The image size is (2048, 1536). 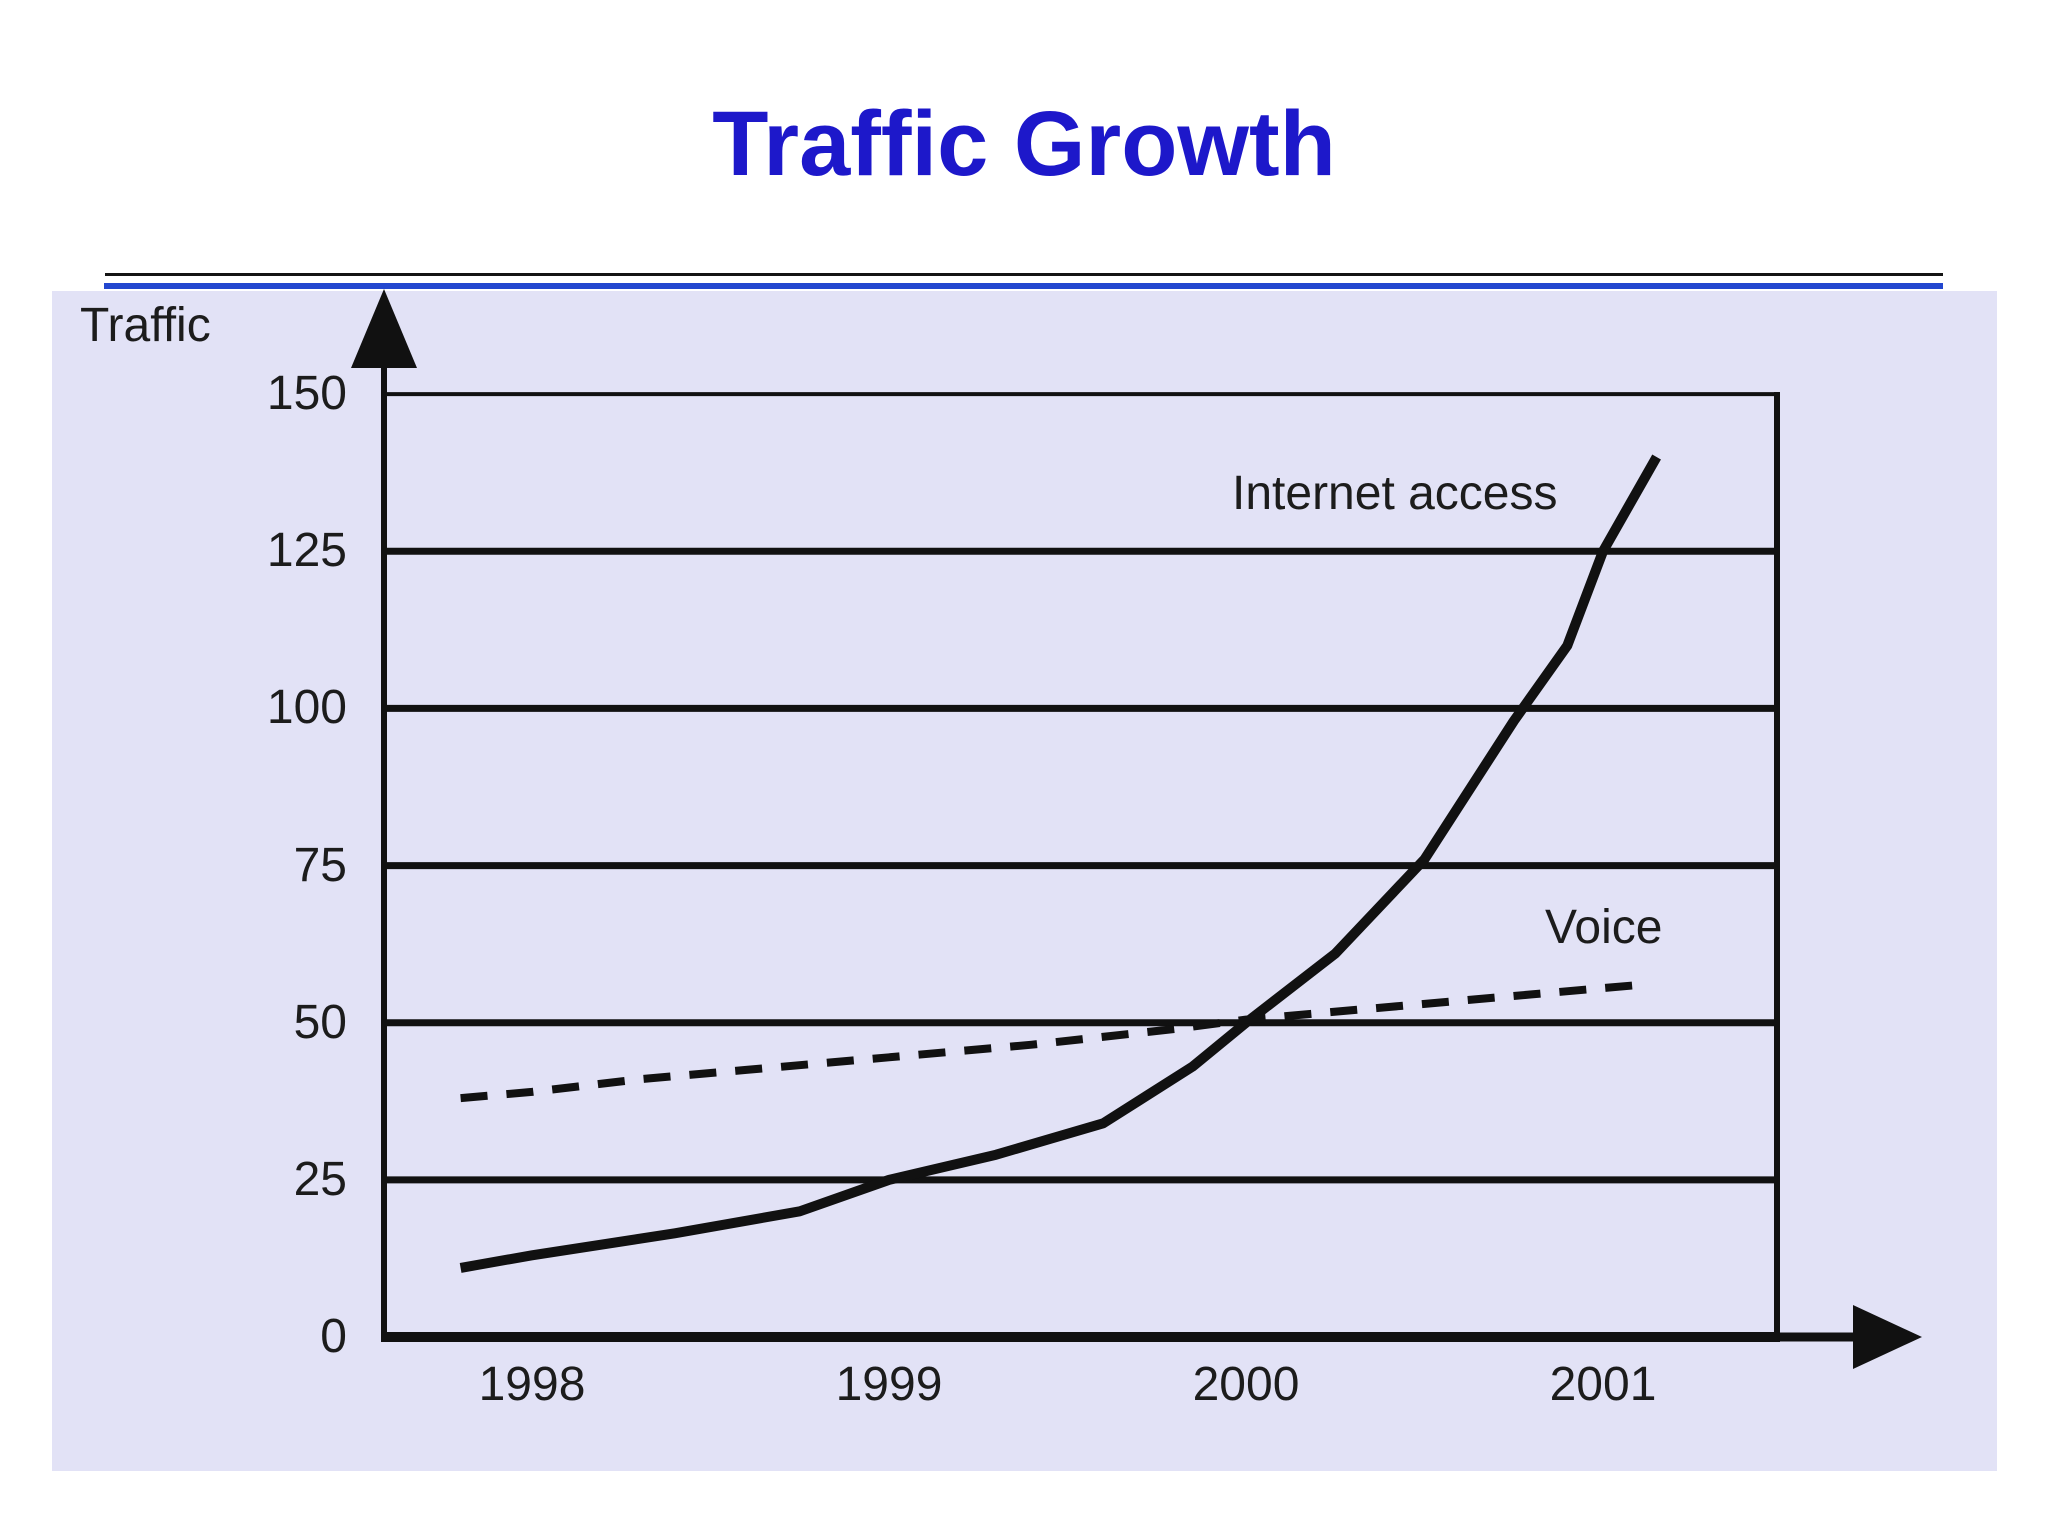 I want to click on x-tick-label-2001: 2001, so click(x=1603, y=1384).